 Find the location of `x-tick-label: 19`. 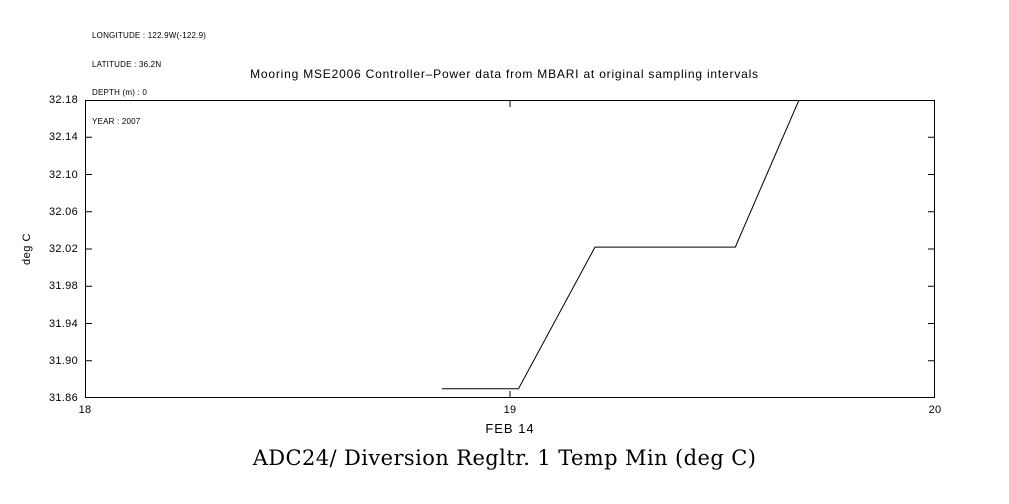

x-tick-label: 19 is located at coordinates (510, 410).